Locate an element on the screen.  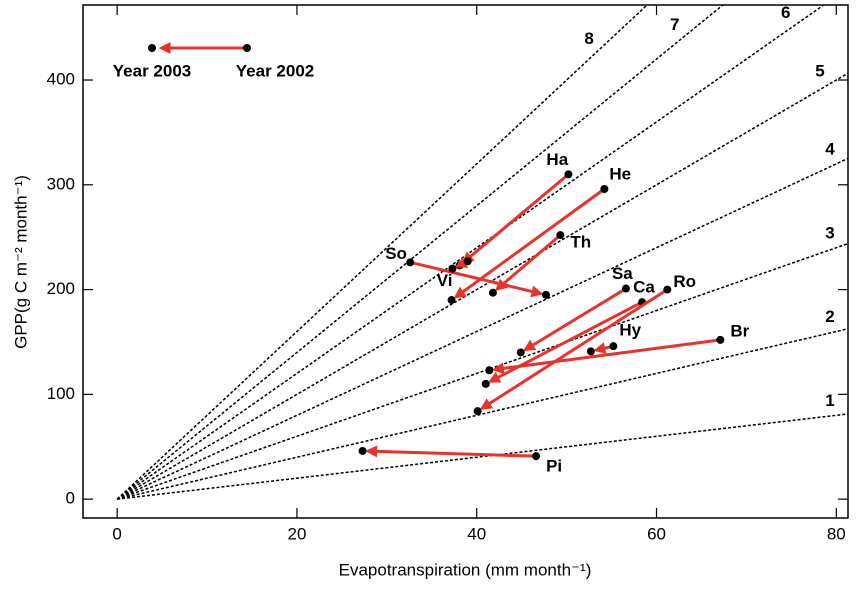
site-label: Ha is located at coordinates (557, 159).